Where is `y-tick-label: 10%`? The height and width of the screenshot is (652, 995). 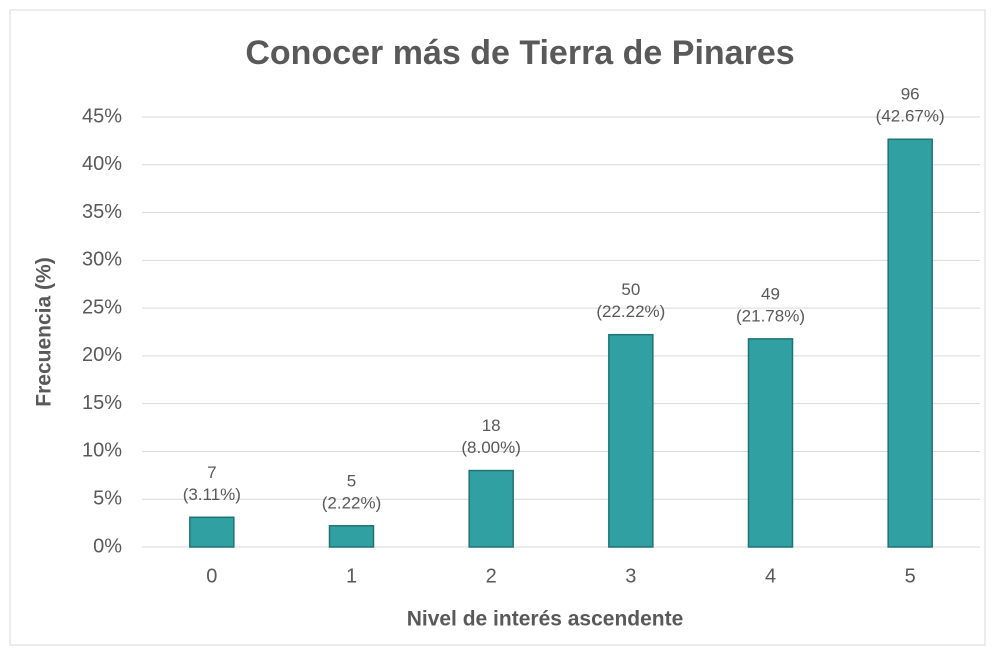
y-tick-label: 10% is located at coordinates (102, 451).